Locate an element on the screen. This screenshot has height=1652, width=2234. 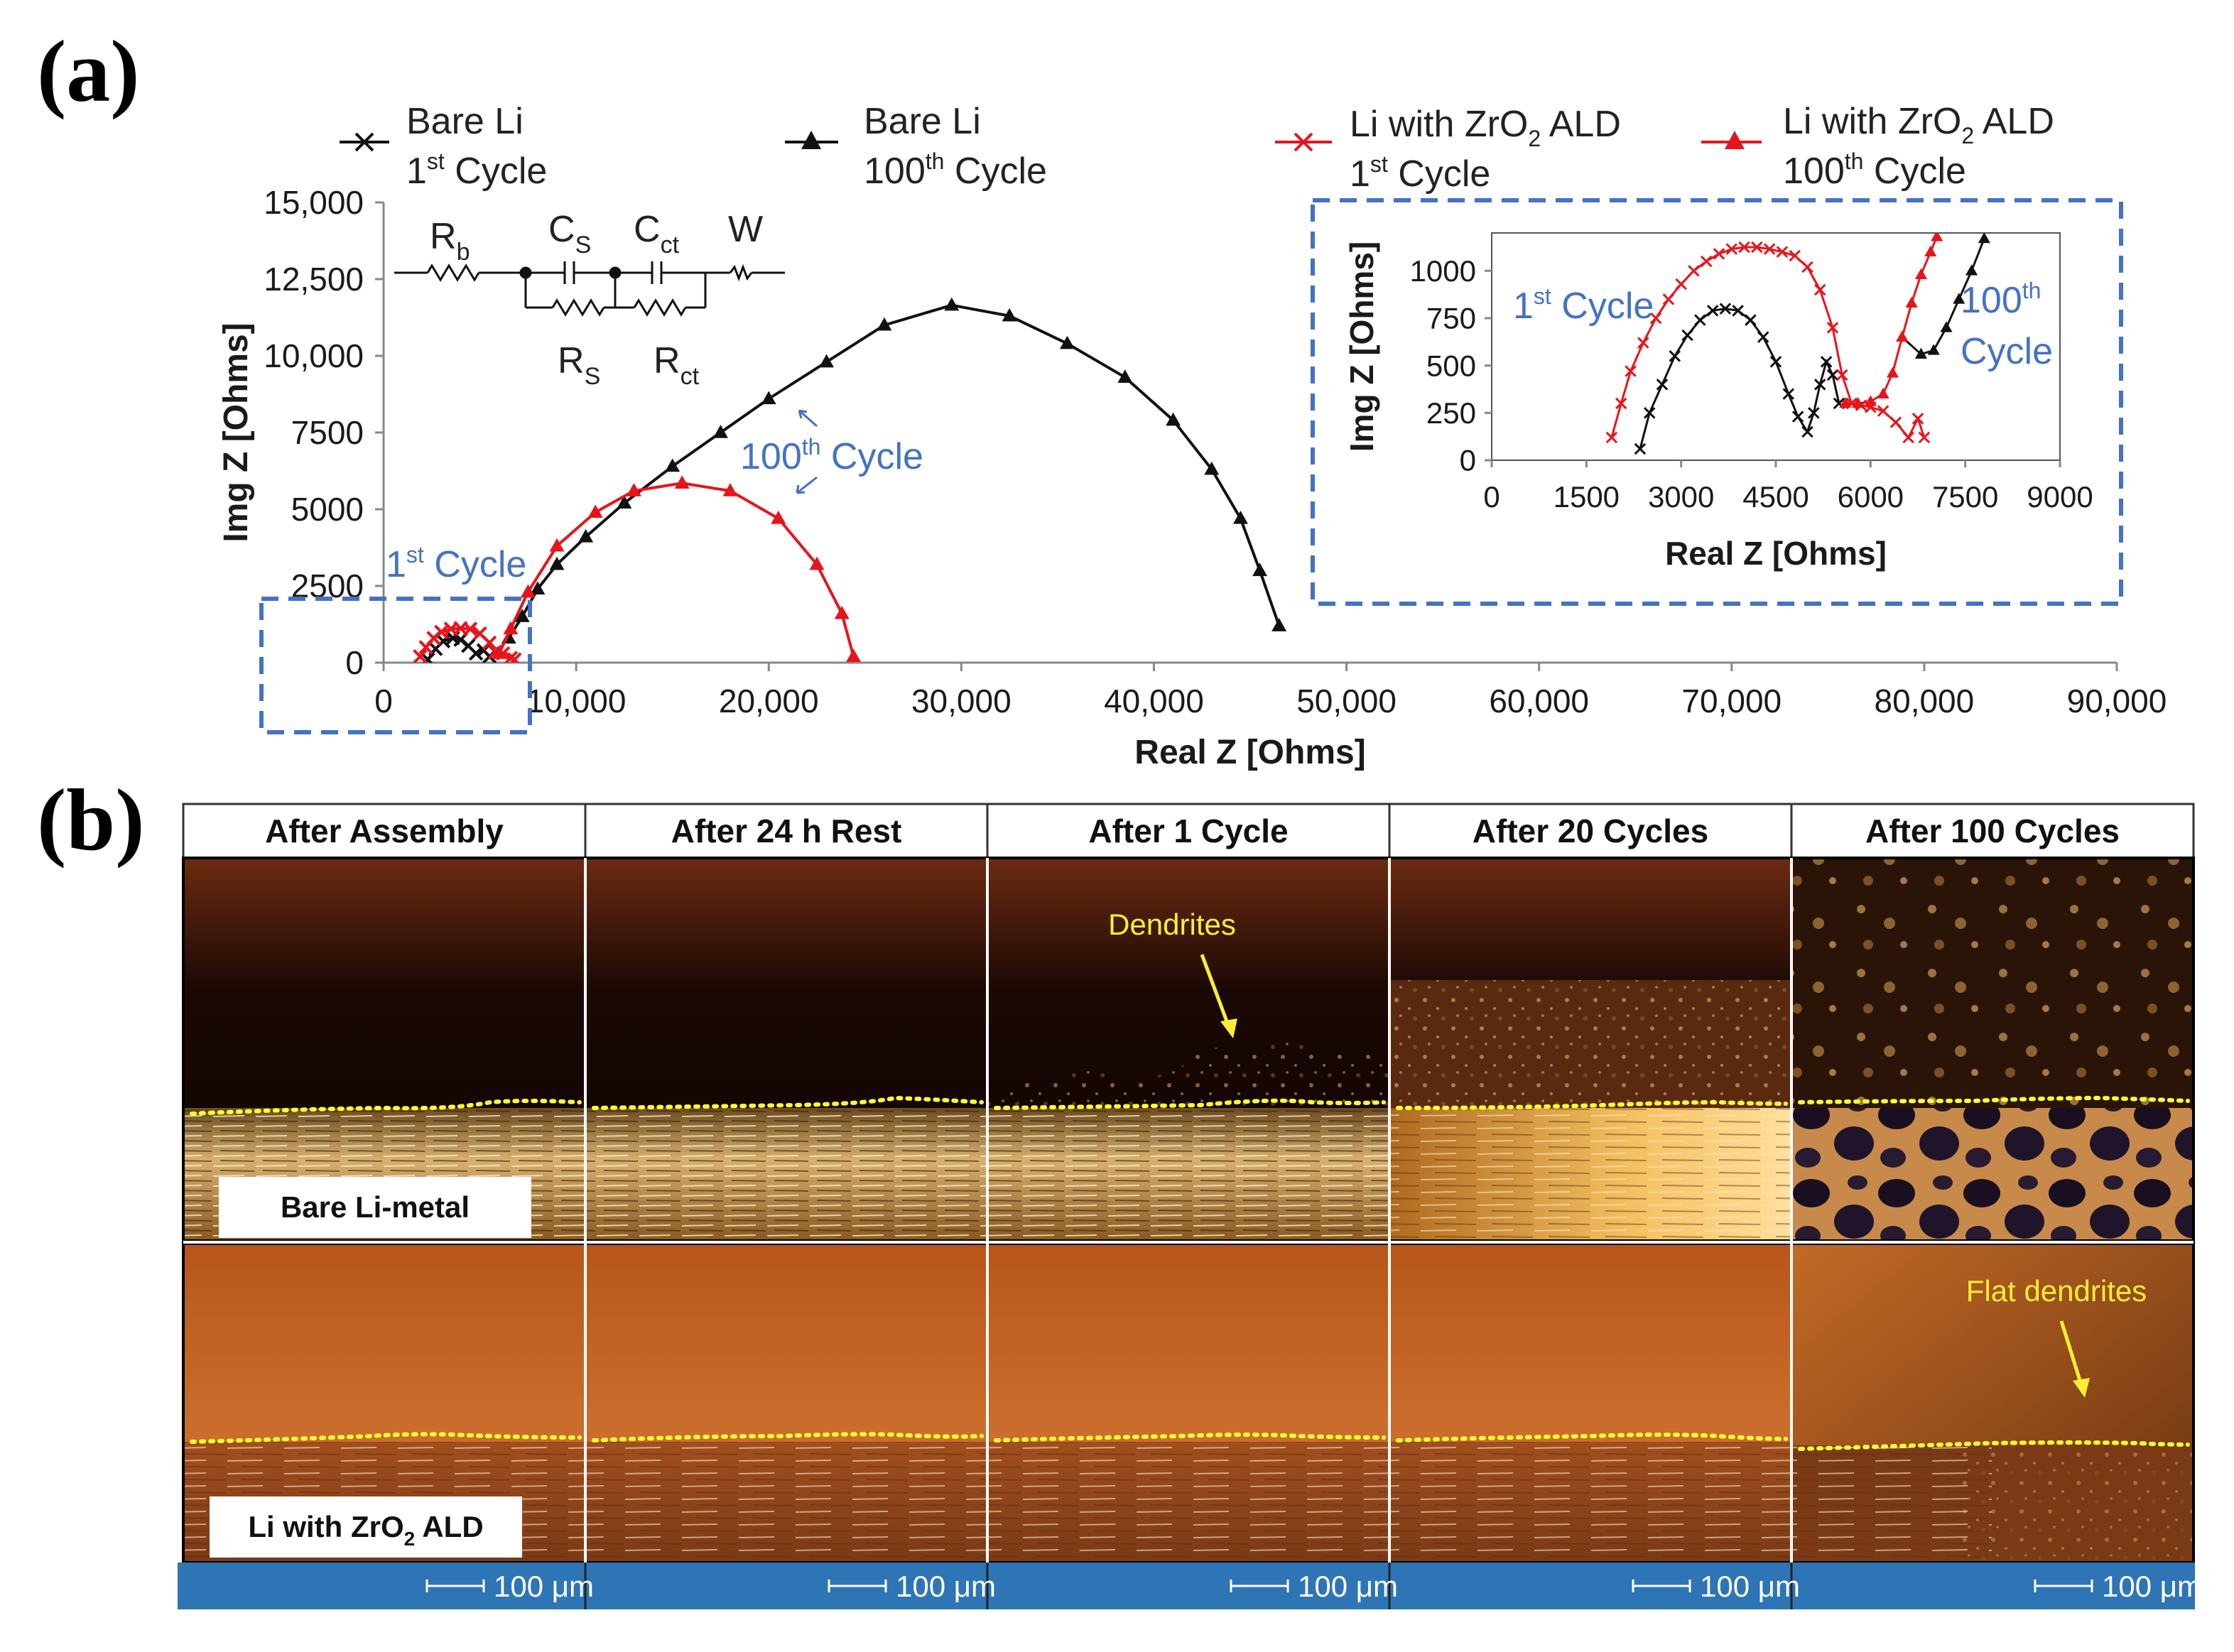
legend-label-line2: 100th Cycle is located at coordinates (1875, 170).